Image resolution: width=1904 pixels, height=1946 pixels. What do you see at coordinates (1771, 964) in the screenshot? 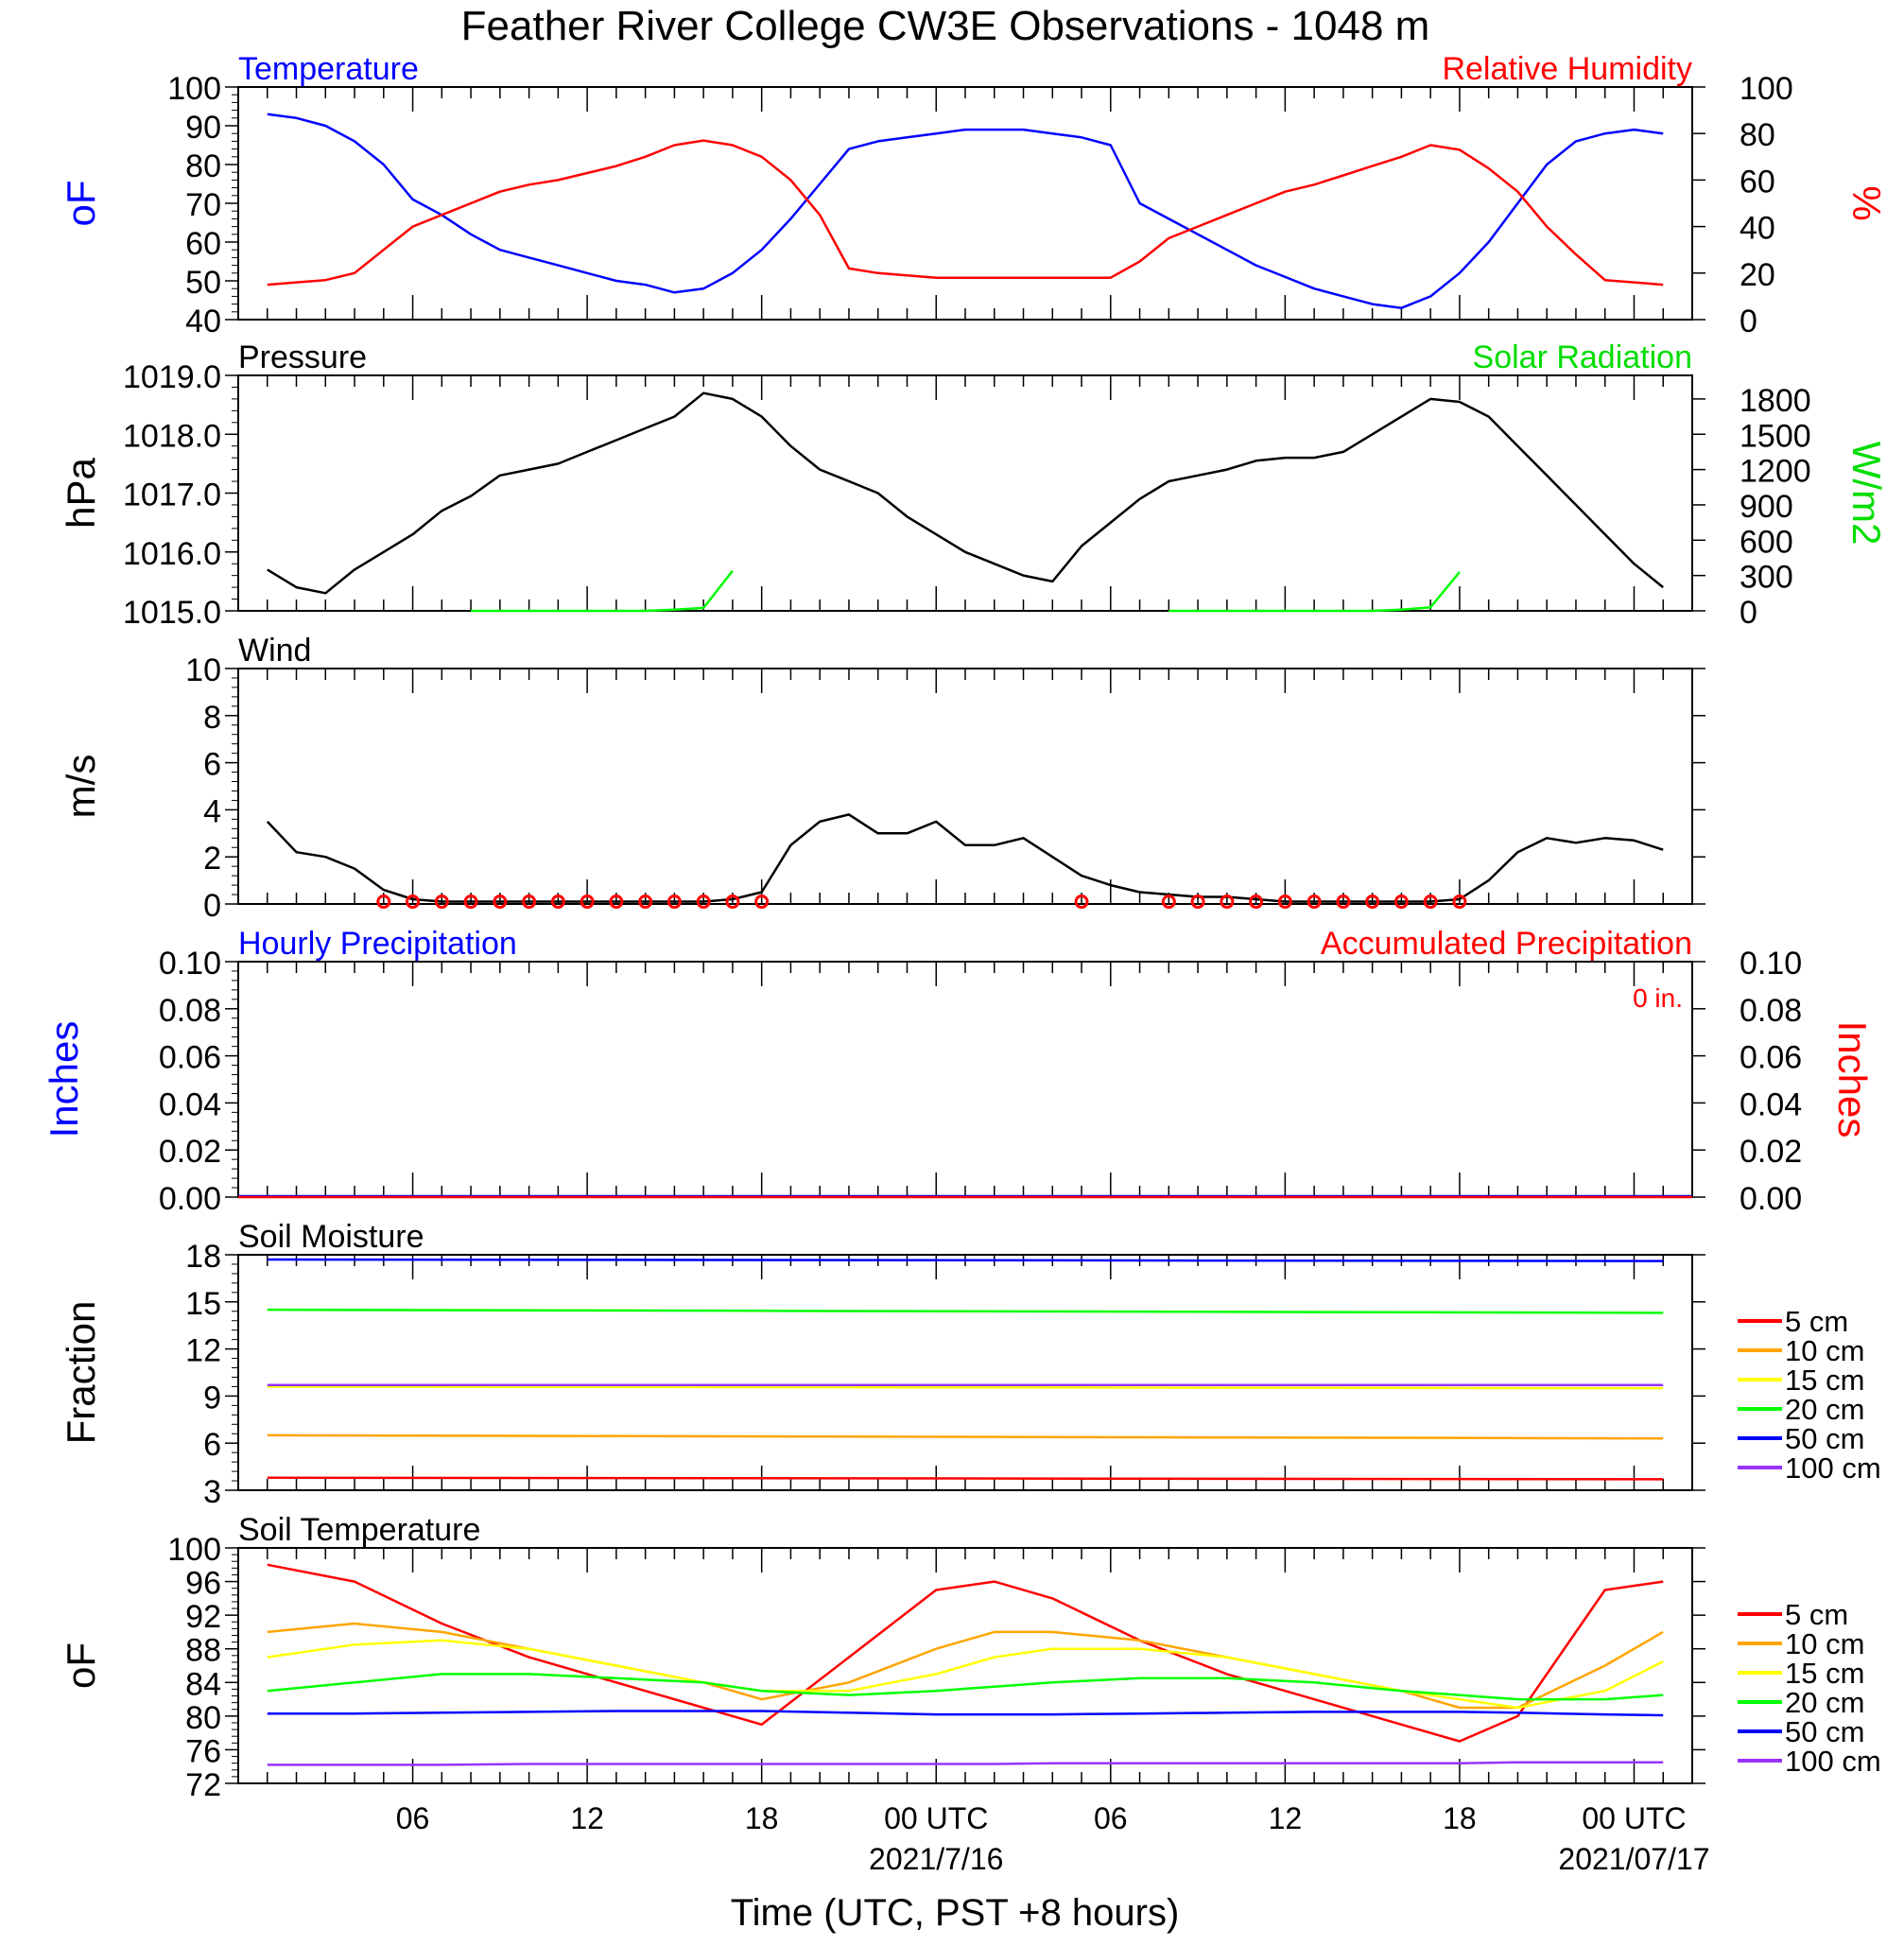
I see `y-tick-label-right: 0.10` at bounding box center [1771, 964].